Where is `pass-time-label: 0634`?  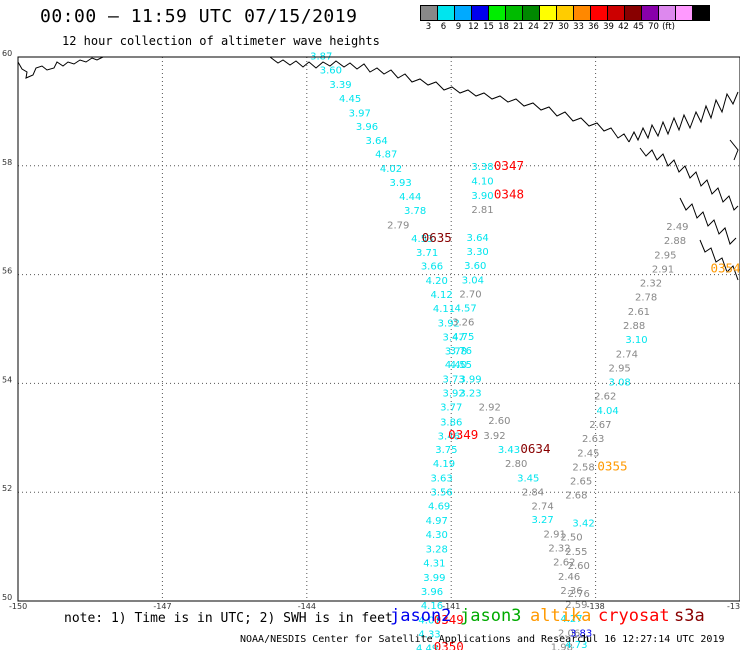
pass-time-label: 0634 is located at coordinates (535, 448).